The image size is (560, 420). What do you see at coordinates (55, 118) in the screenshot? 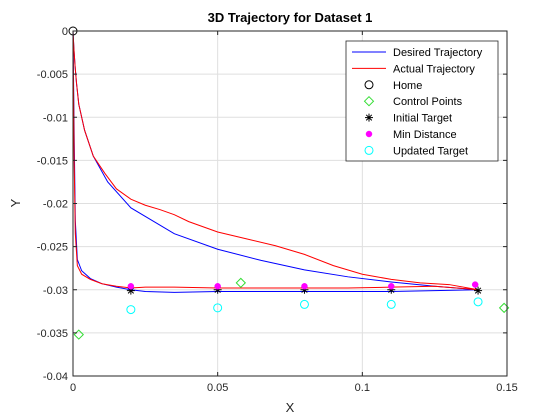
I see `y-tick-label: -0.01` at bounding box center [55, 118].